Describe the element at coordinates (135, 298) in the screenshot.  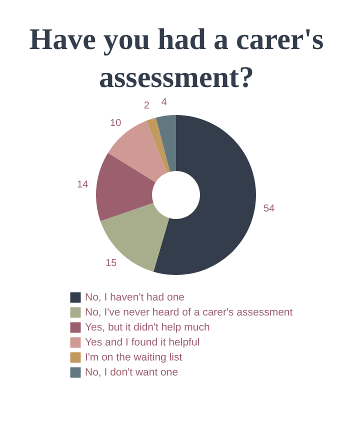
I see `legend-label: No, I haven't had one` at that location.